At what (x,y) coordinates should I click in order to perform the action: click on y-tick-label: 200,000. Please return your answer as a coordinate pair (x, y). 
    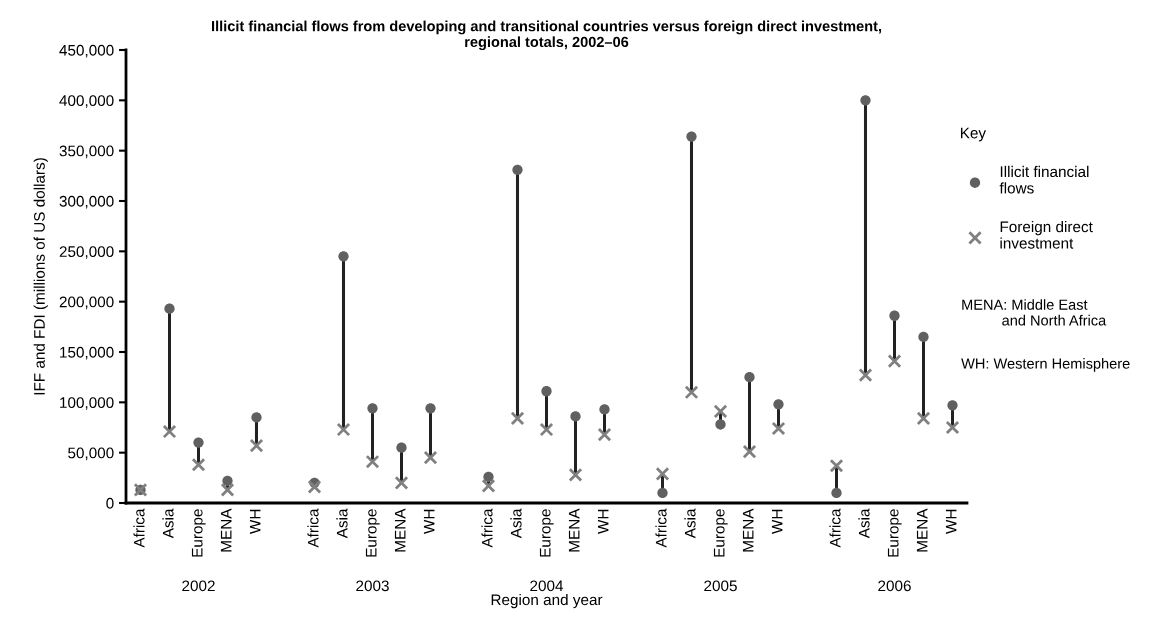
    Looking at the image, I should click on (86, 303).